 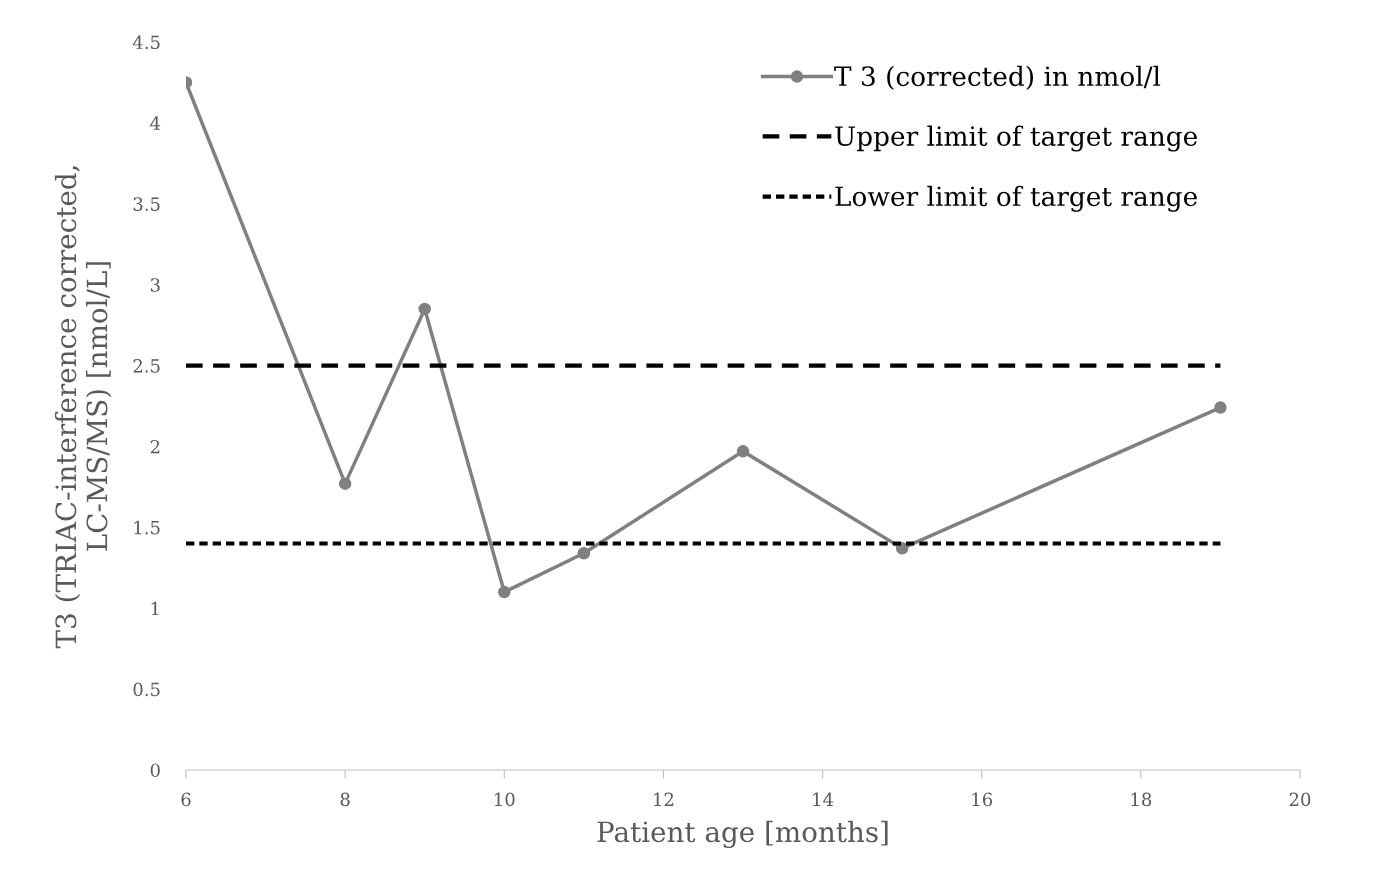 I want to click on x-tick-label: 18, so click(x=1141, y=799).